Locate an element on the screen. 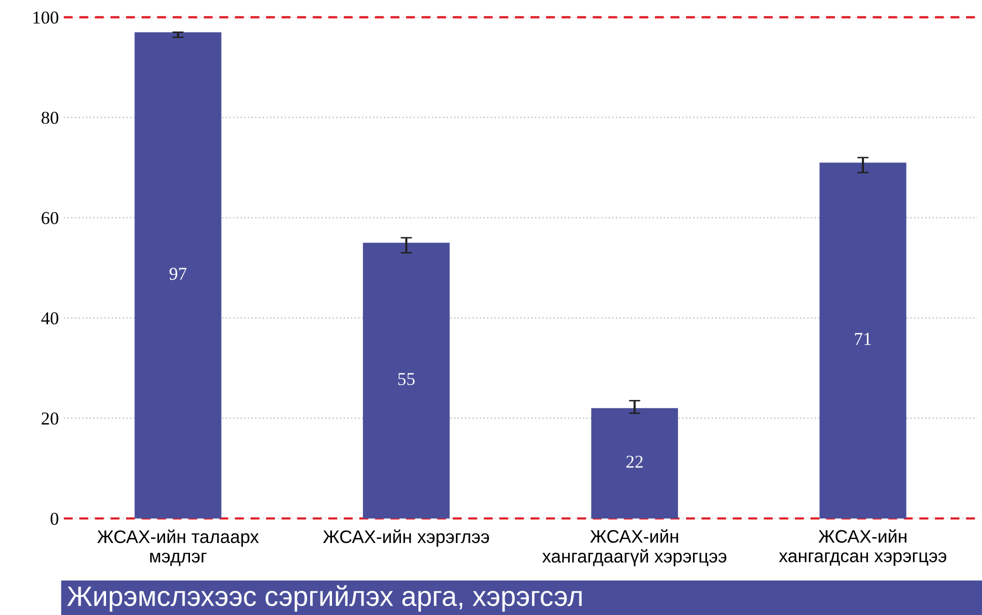 Image resolution: width=982 pixels, height=615 pixels. y-tick-label: 60 is located at coordinates (50, 218).